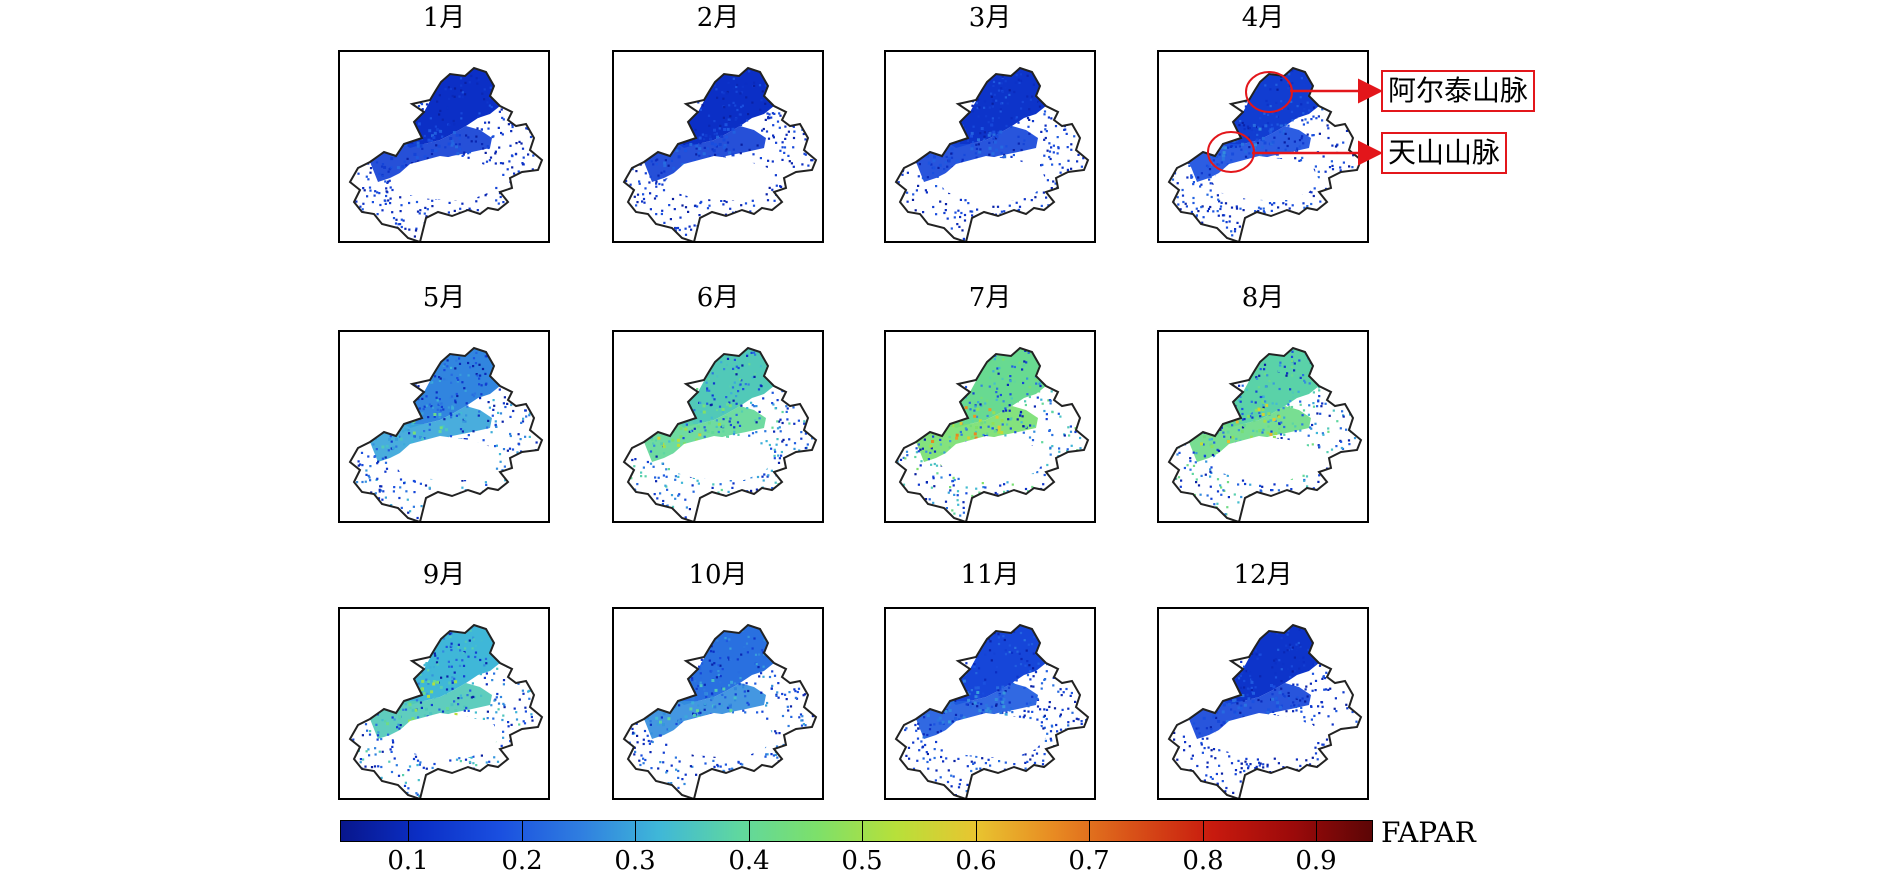 Image resolution: width=1890 pixels, height=876 pixels. What do you see at coordinates (408, 861) in the screenshot?
I see `colorbar-tick-label: 0.1` at bounding box center [408, 861].